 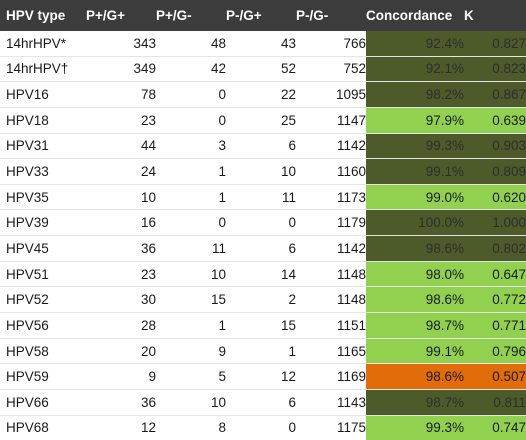 I want to click on cell-pp: 28, so click(x=121, y=325).